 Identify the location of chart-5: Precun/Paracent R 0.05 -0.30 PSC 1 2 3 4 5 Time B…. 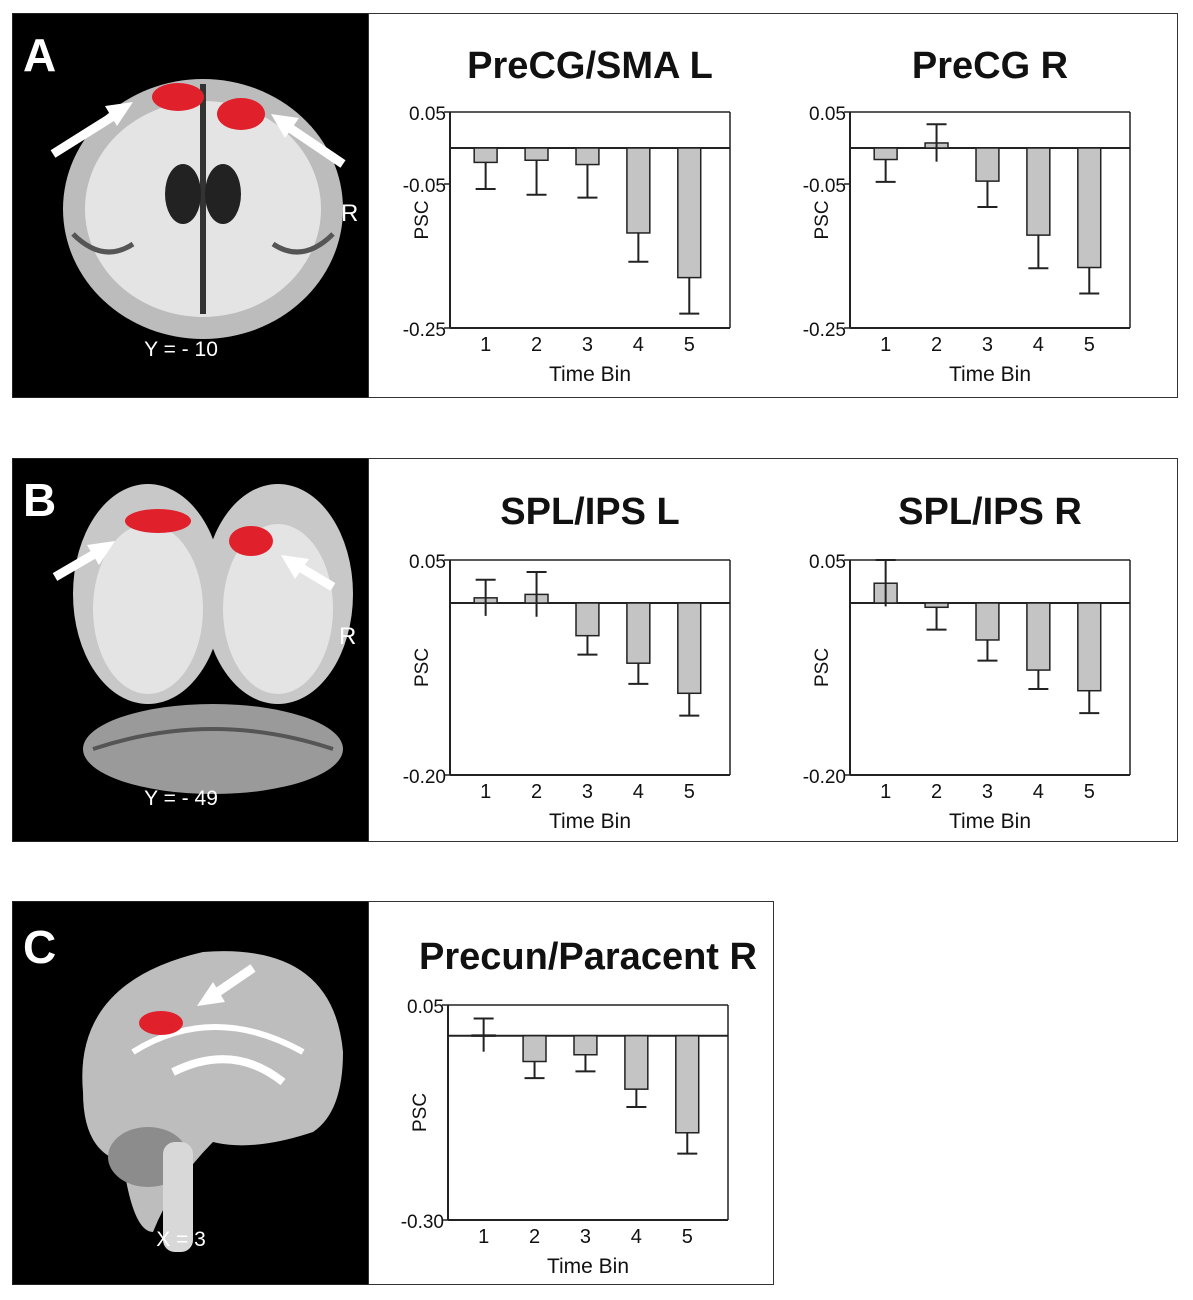
(579, 1107).